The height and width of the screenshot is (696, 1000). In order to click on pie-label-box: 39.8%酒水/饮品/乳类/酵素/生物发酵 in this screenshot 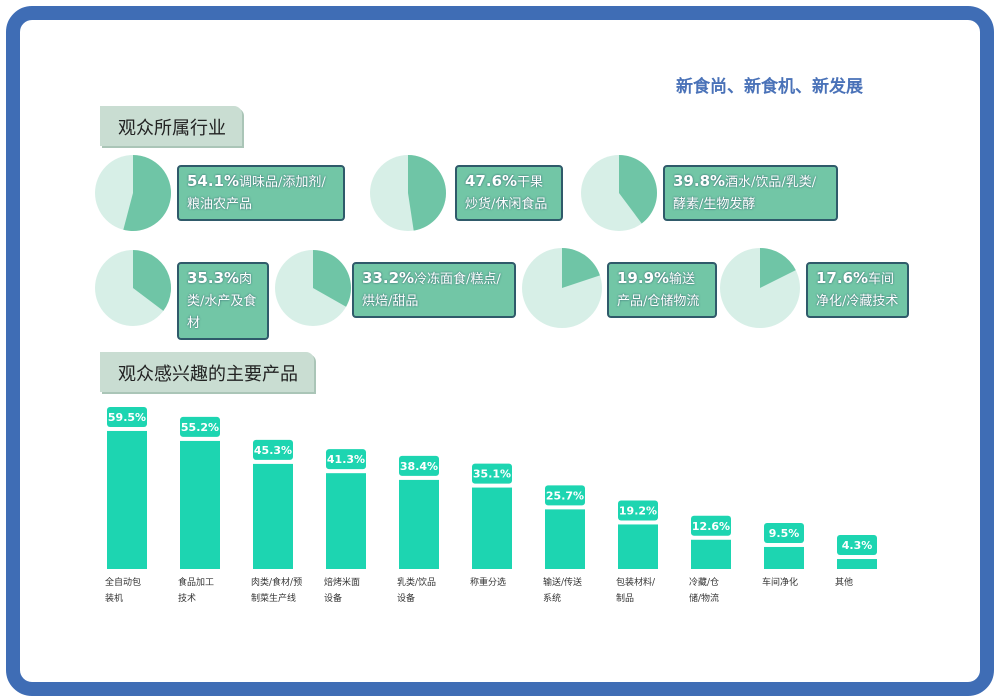, I will do `click(750, 193)`.